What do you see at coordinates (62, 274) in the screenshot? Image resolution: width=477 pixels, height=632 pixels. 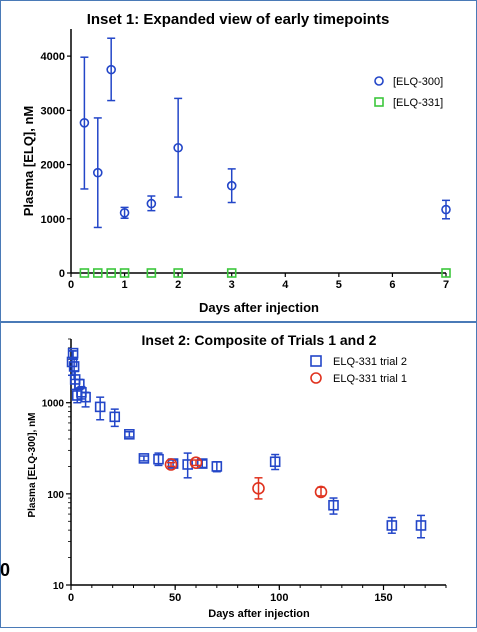 I see `y-tick-label: 0` at bounding box center [62, 274].